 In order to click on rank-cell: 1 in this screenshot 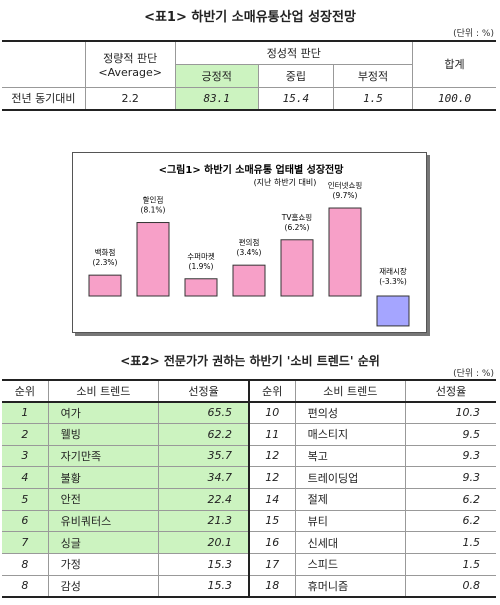, I will do `click(25, 412)`.